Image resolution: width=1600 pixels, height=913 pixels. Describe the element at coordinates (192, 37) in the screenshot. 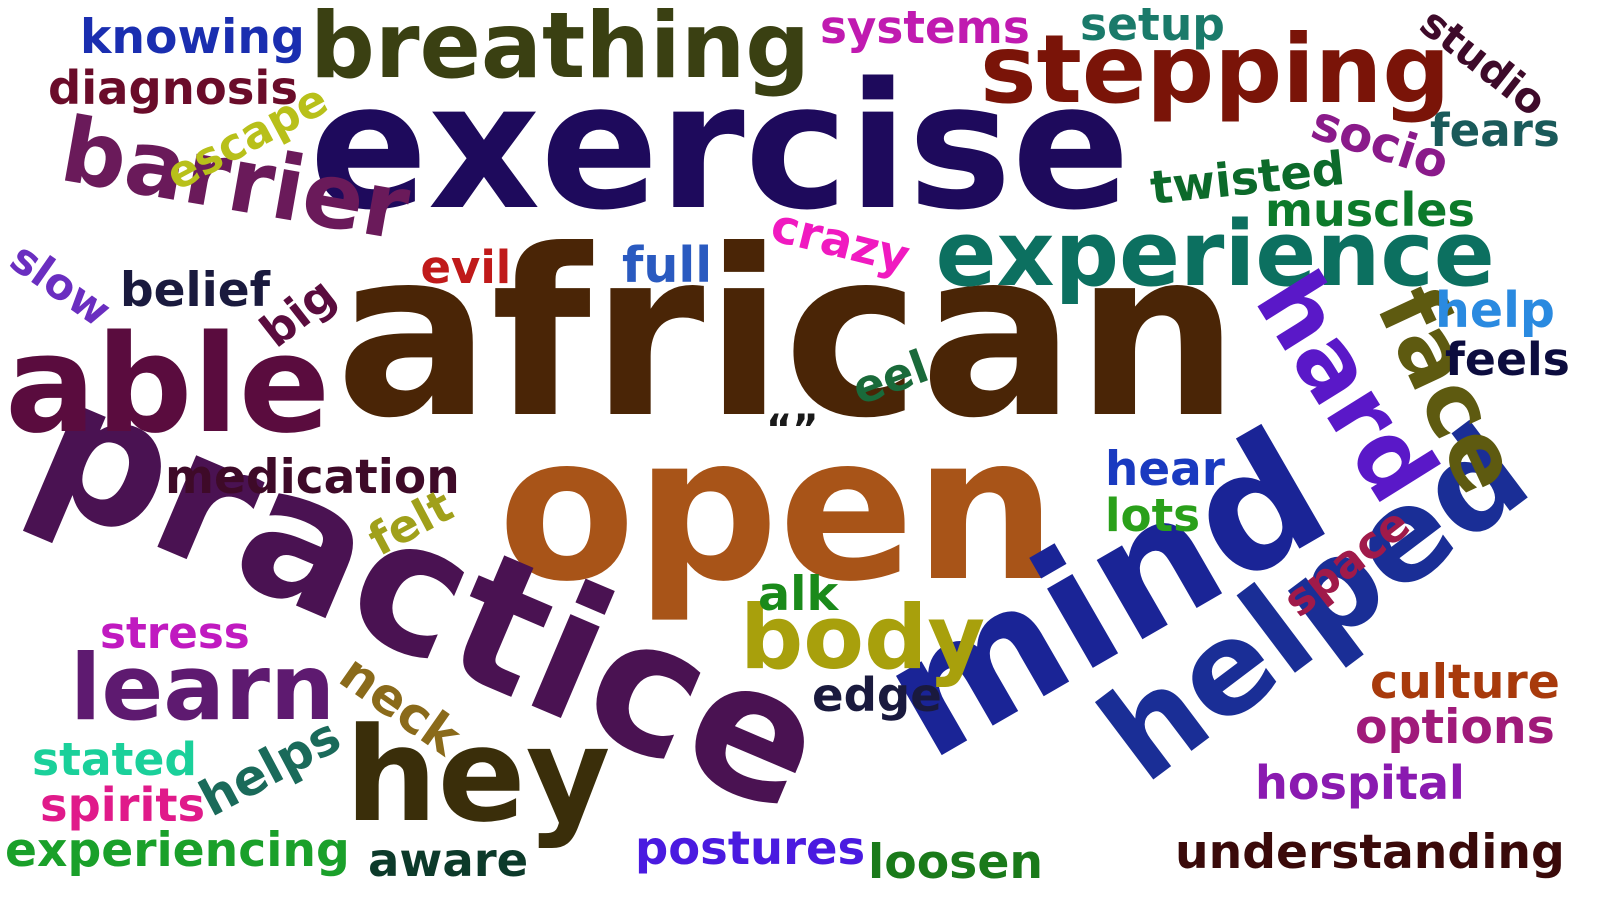

I see `word-knowing: knowing` at that location.